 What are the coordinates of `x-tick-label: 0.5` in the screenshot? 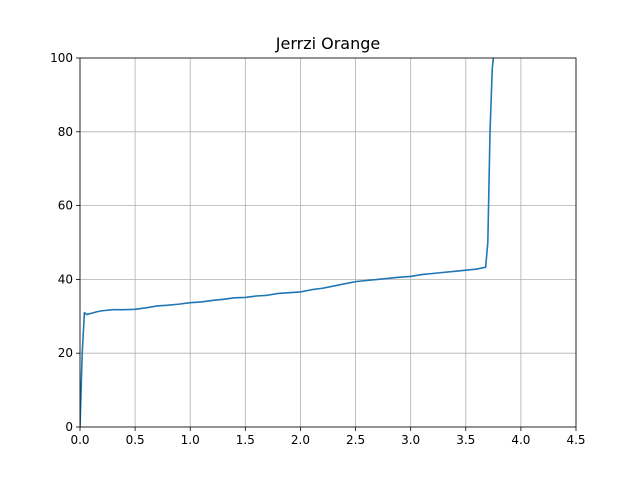 It's located at (135, 440).